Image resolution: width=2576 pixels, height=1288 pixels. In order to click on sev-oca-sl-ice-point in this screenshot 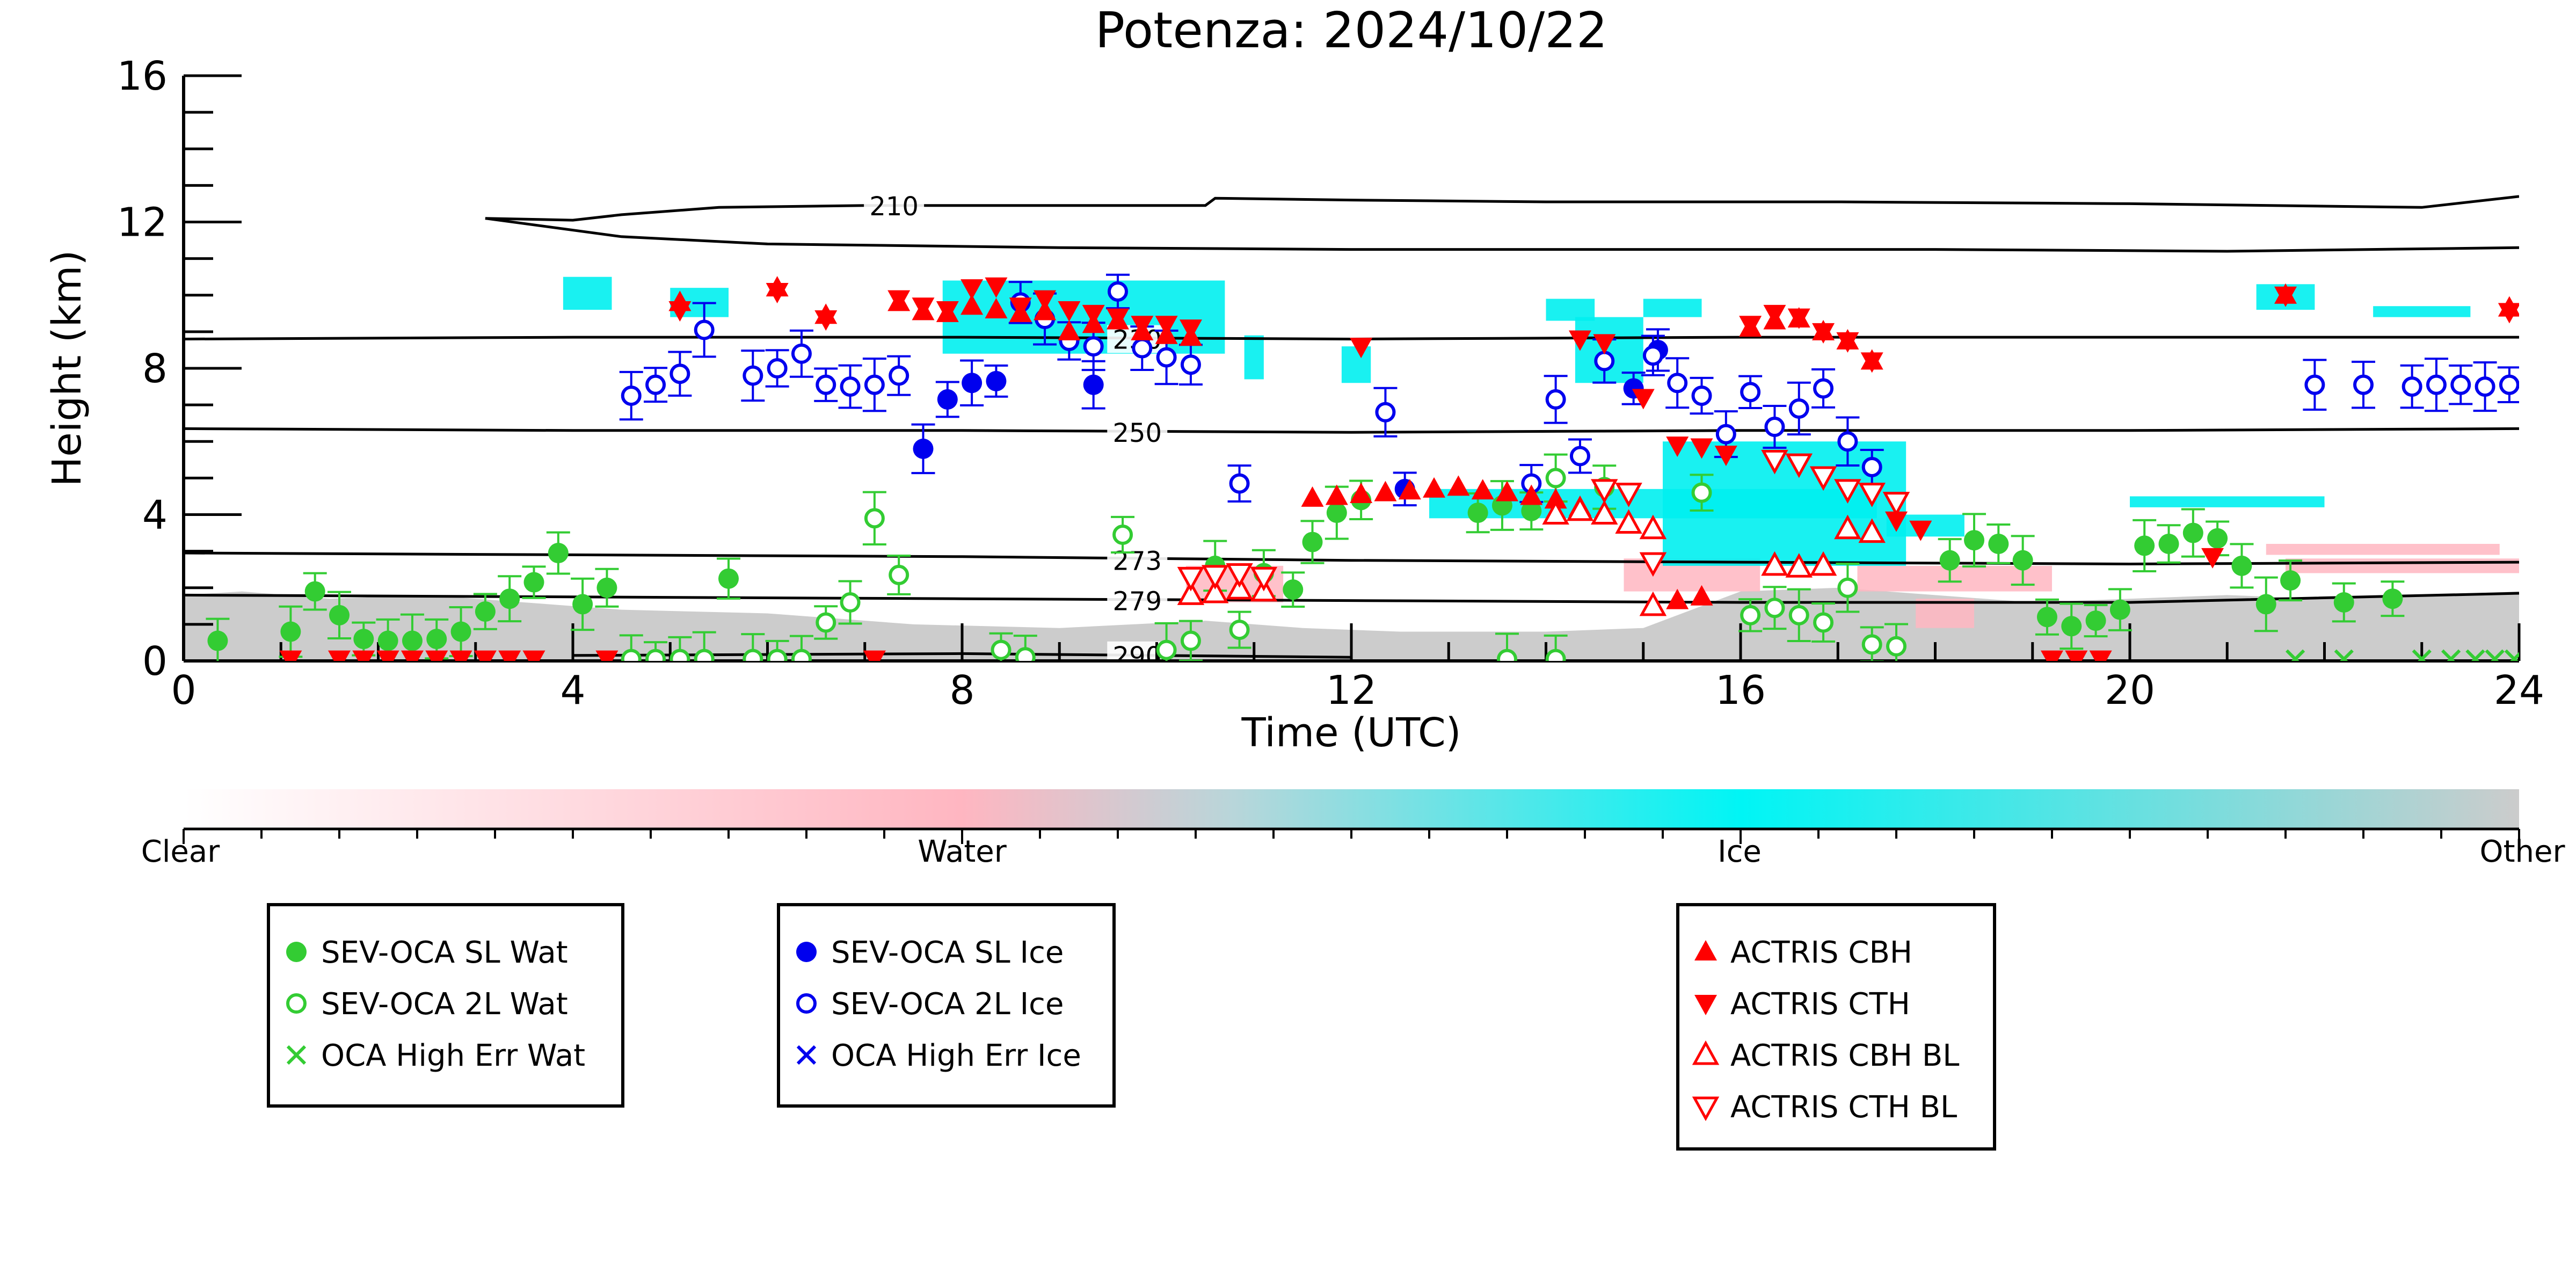, I will do `click(923, 448)`.